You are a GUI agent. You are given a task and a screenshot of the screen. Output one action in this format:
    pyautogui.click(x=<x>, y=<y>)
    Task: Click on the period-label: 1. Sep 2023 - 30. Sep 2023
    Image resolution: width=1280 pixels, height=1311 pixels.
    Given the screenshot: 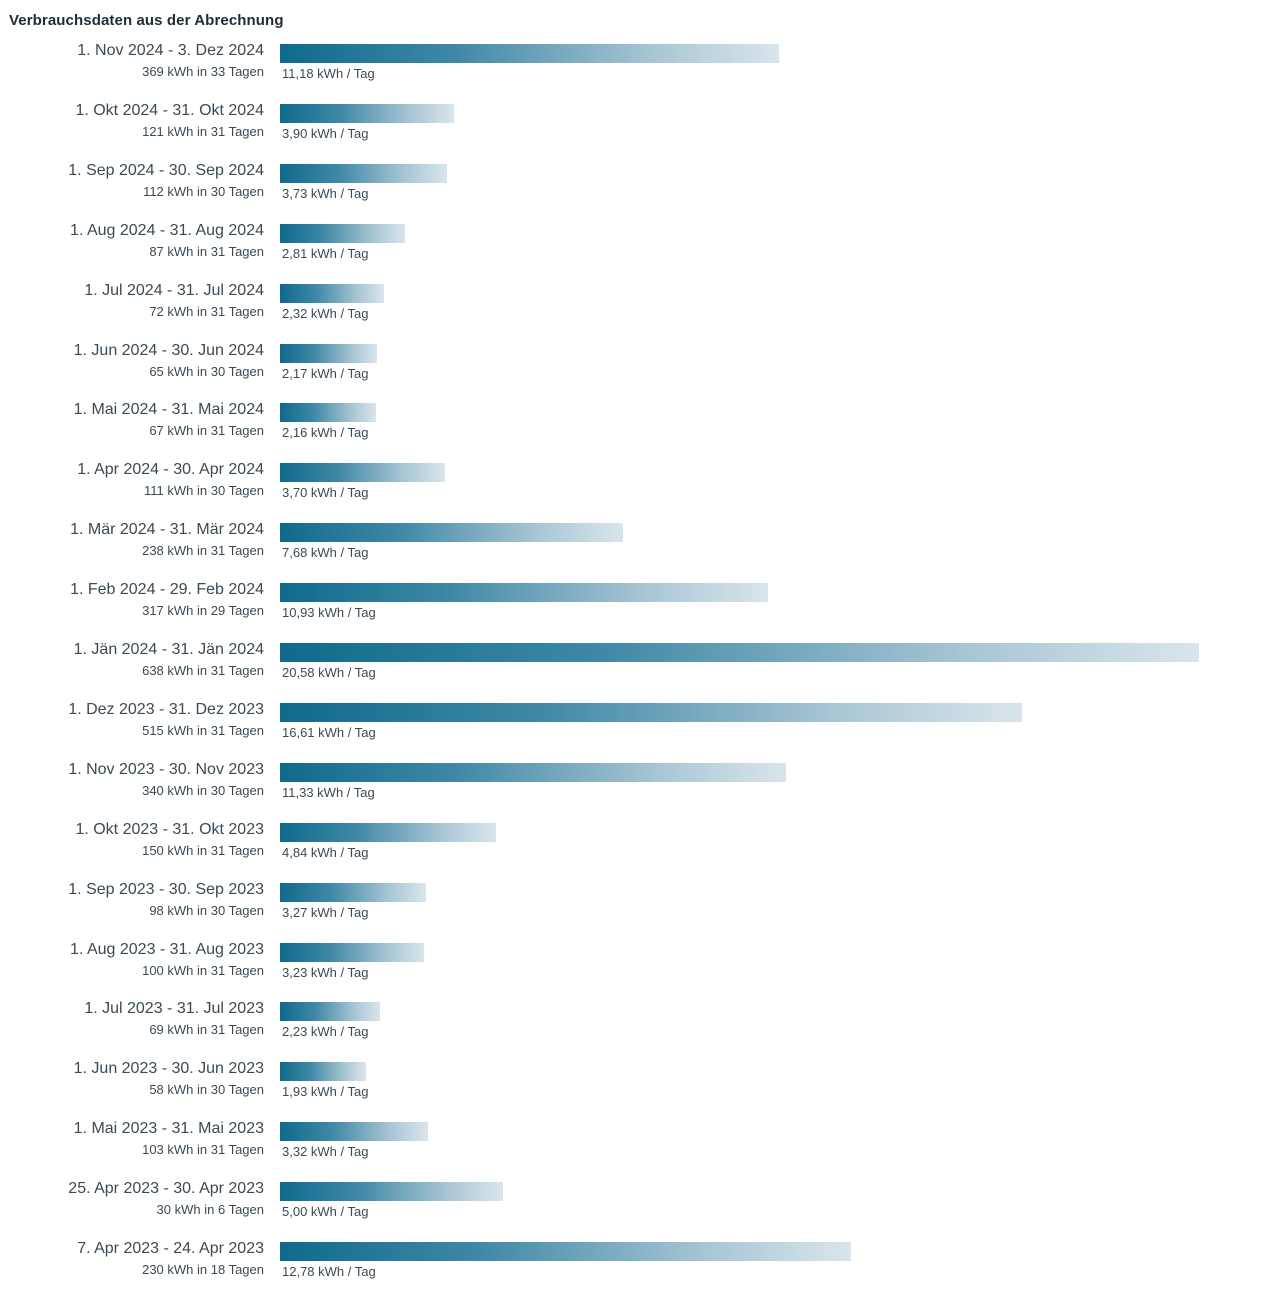 What is the action you would take?
    pyautogui.click(x=166, y=889)
    